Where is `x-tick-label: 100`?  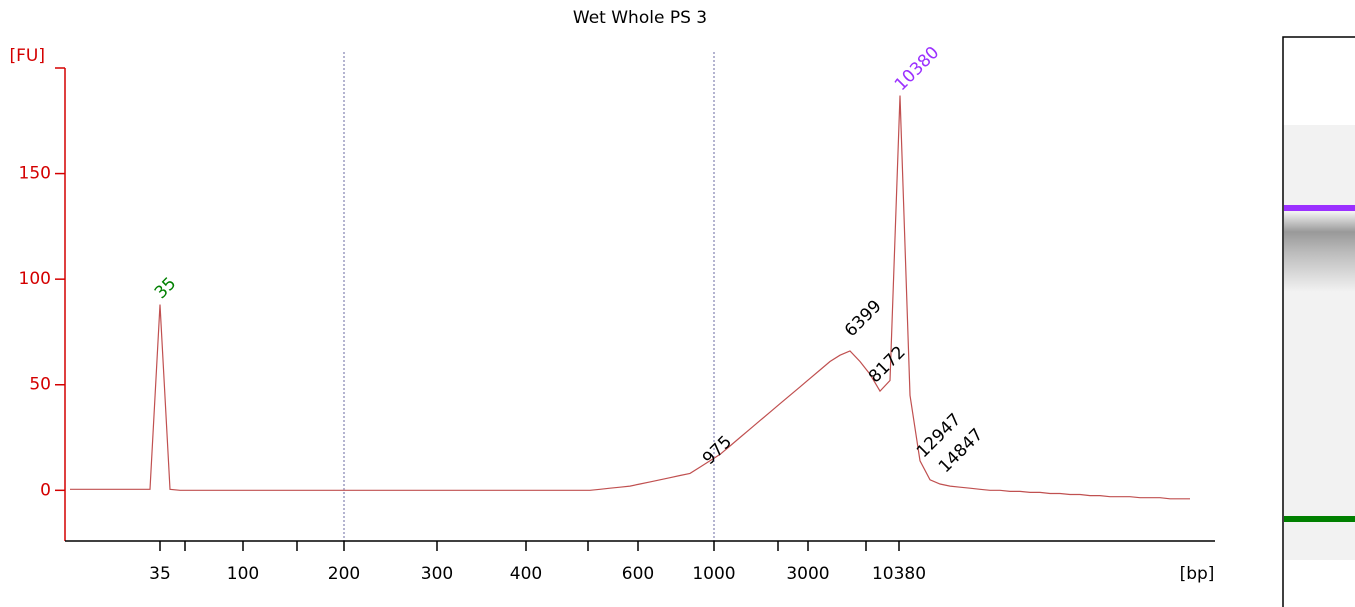 x-tick-label: 100 is located at coordinates (243, 574).